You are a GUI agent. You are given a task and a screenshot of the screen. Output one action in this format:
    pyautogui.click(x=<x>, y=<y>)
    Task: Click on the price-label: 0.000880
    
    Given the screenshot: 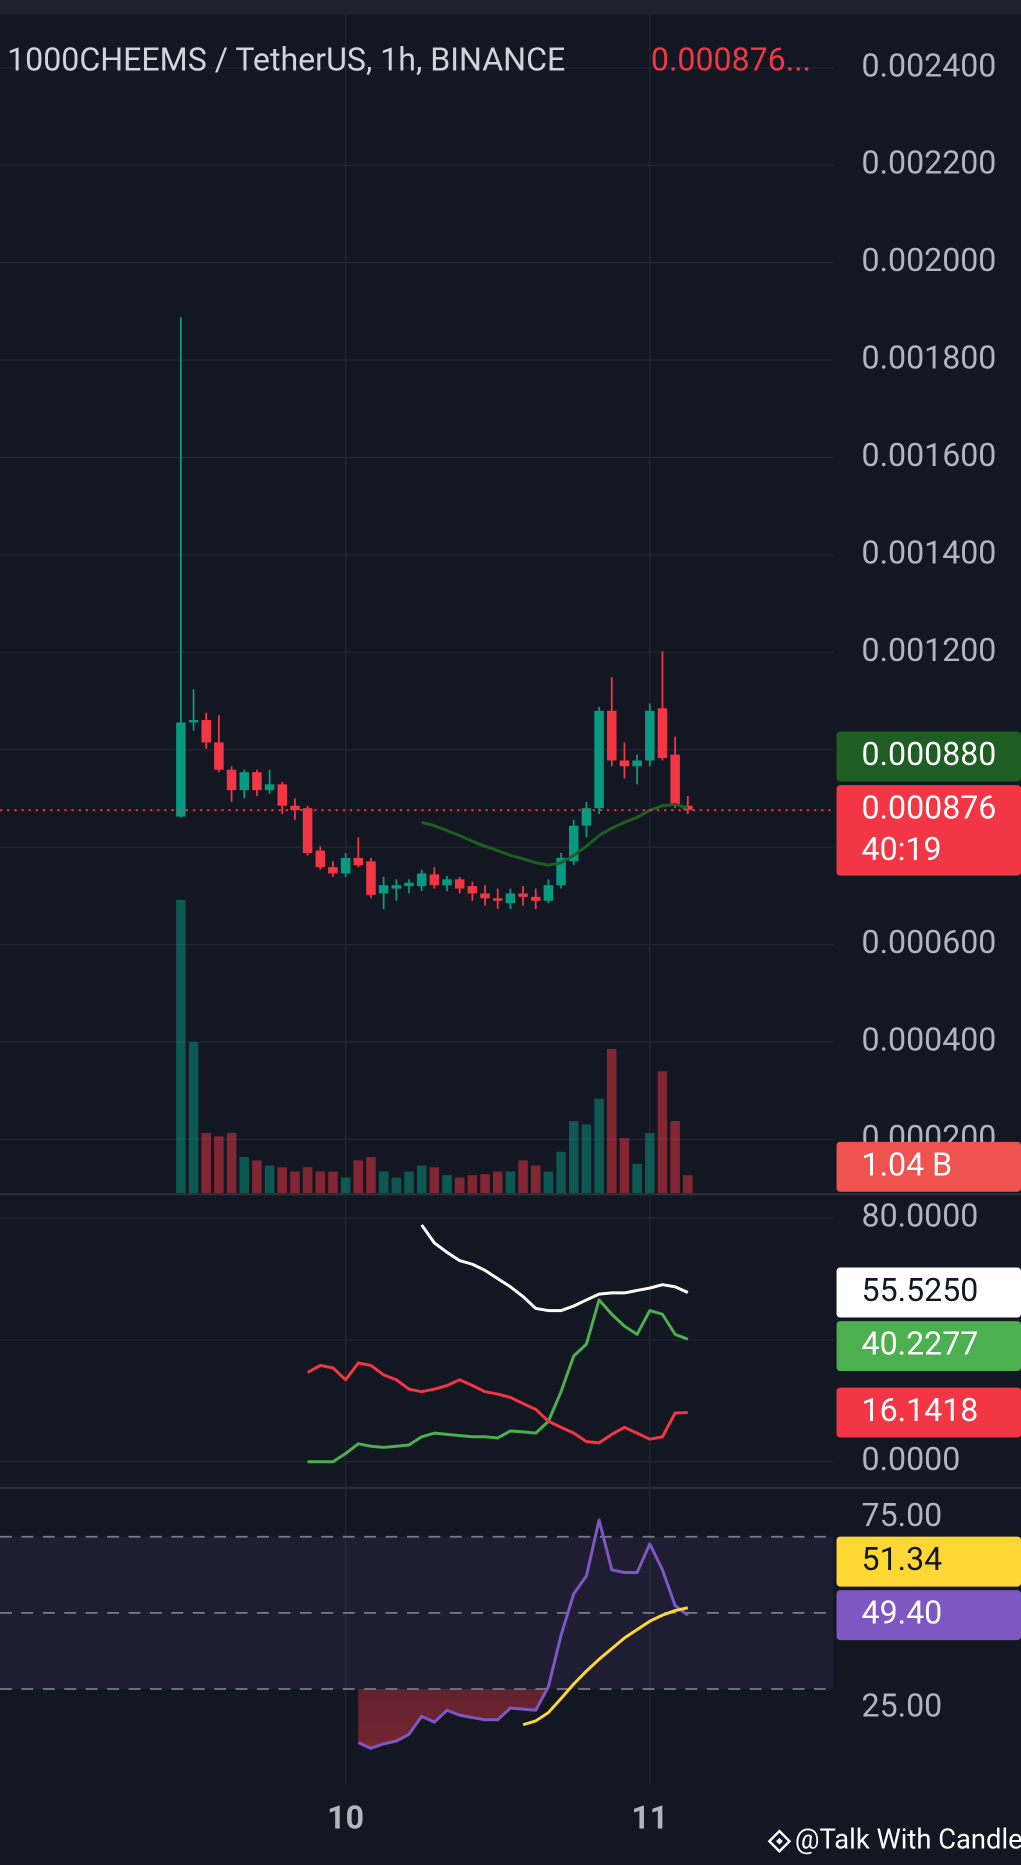 What is the action you would take?
    pyautogui.click(x=929, y=754)
    